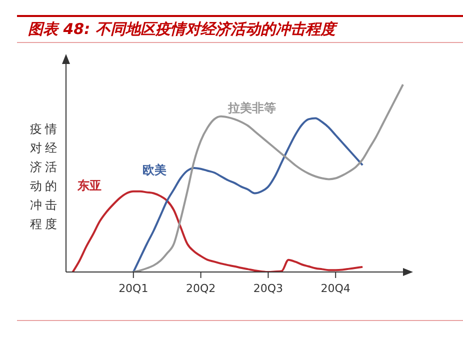 This screenshot has width=463, height=343. What do you see at coordinates (335, 288) in the screenshot?
I see `x-tick-label: 20Q4` at bounding box center [335, 288].